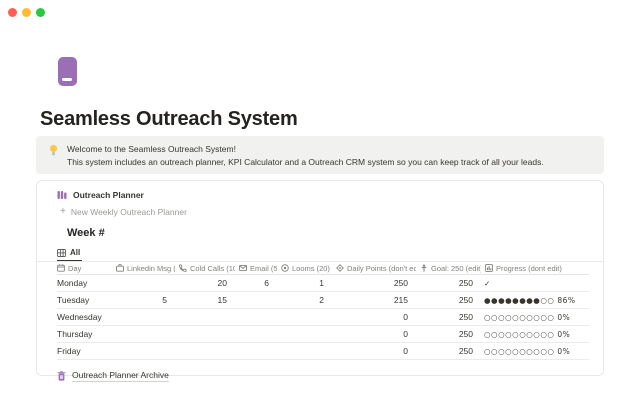 This screenshot has height=400, width=640. I want to click on column-label: Email (5), so click(263, 268).